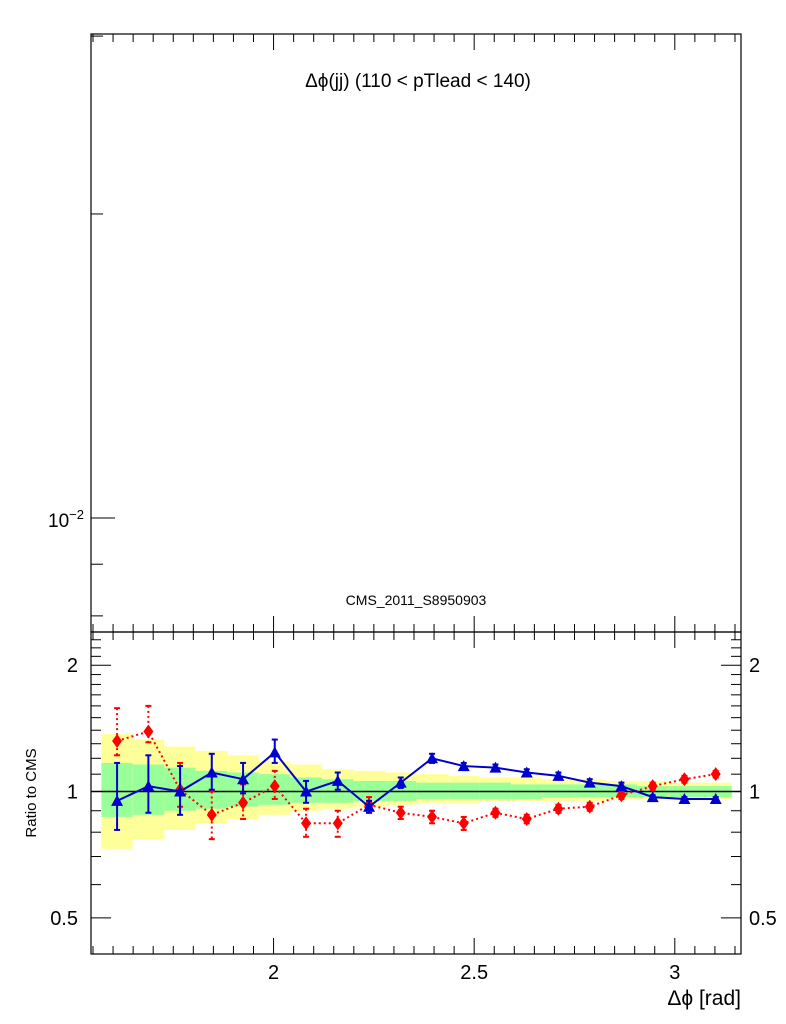 This screenshot has height=1024, width=786. I want to click on ratio-y-tick-label: 2, so click(72, 666).